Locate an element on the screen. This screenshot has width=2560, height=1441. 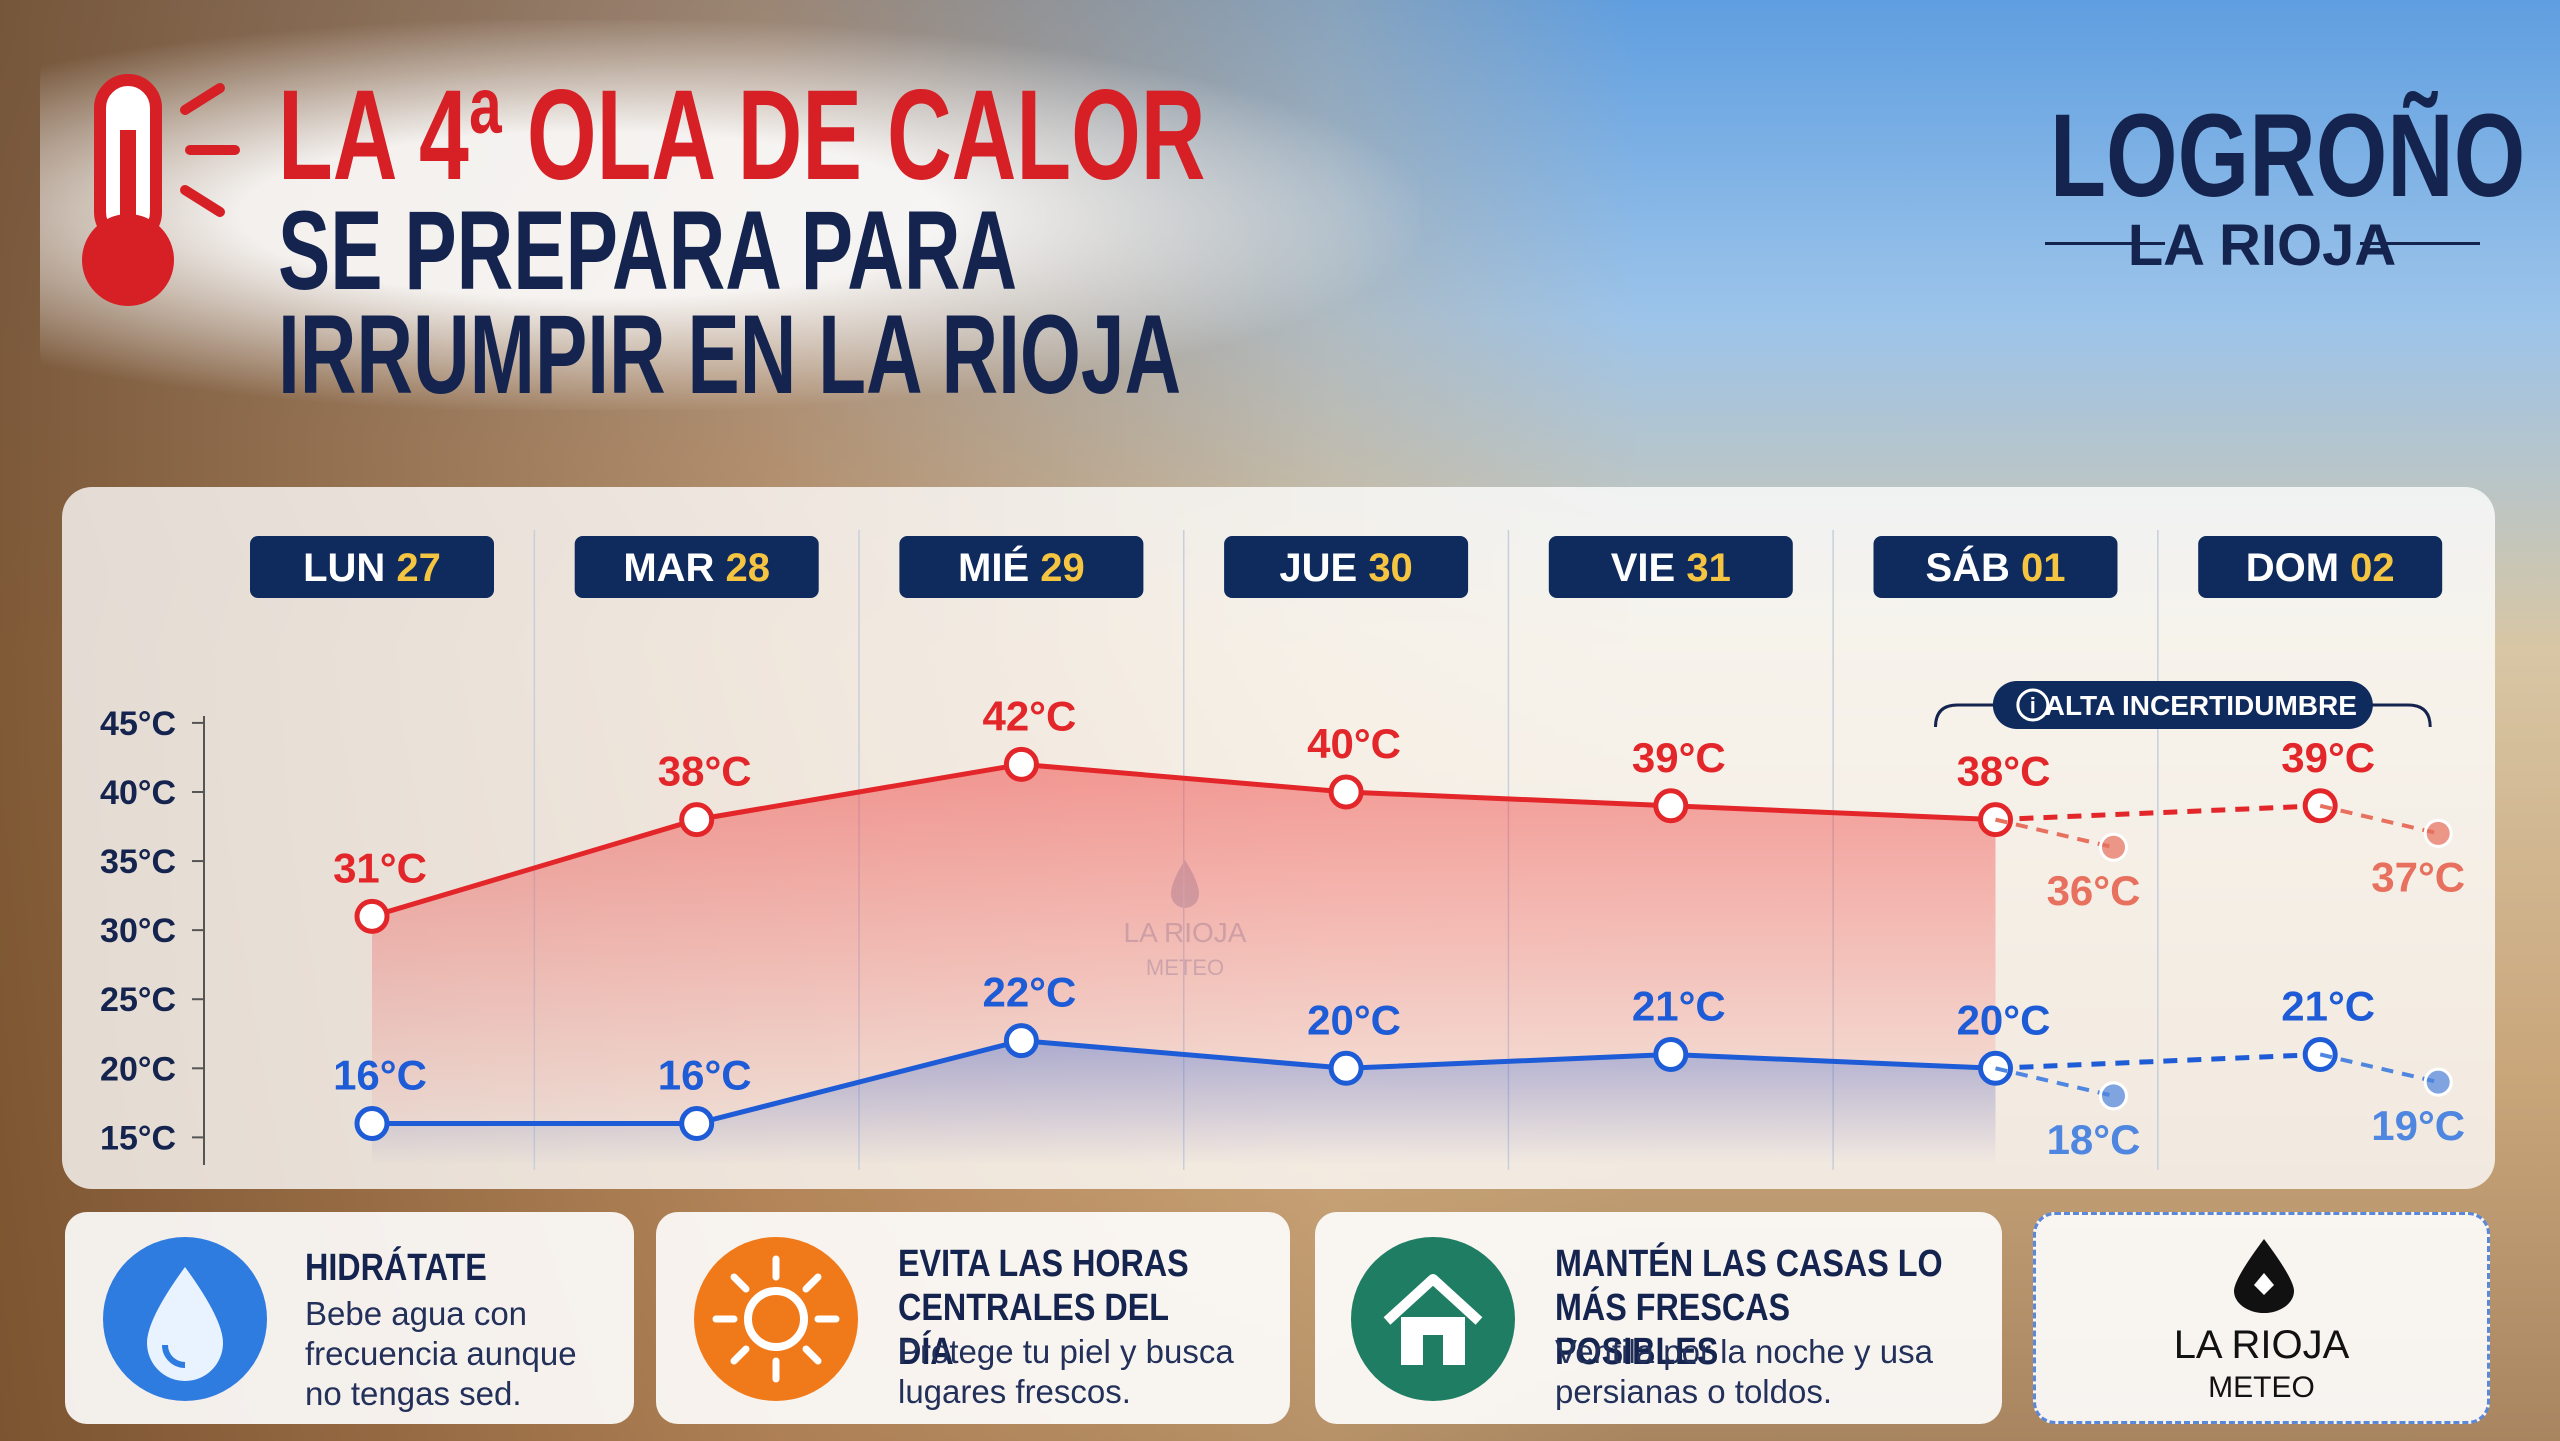
y-tick-label: 15°C is located at coordinates (138, 1138).